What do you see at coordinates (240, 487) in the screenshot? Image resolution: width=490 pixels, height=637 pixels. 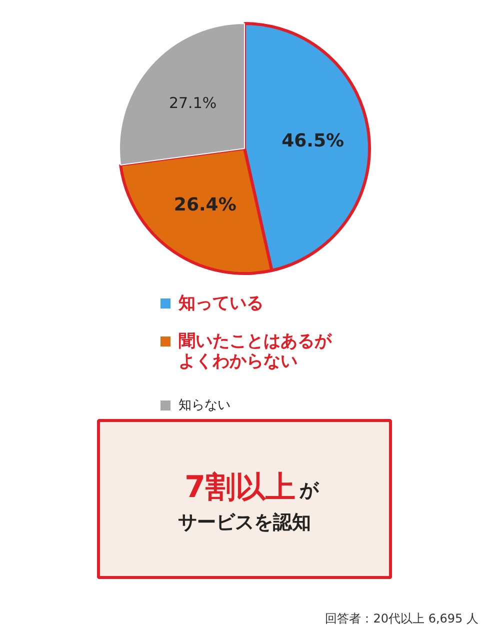 I see `text: 7割以上` at bounding box center [240, 487].